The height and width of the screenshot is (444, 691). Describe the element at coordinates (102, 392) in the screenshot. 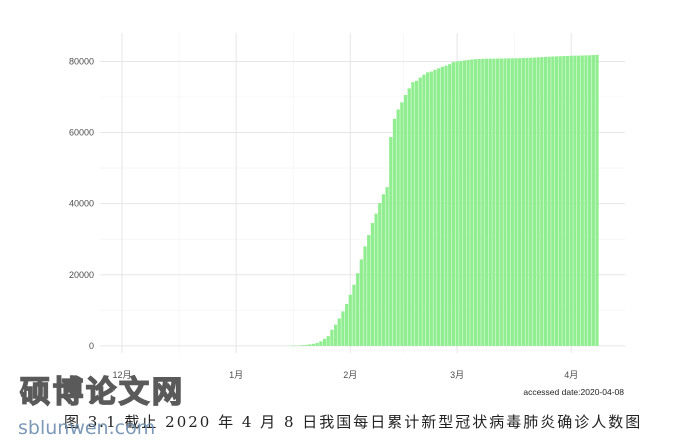

I see `watermark-text: 硕博论文网` at that location.